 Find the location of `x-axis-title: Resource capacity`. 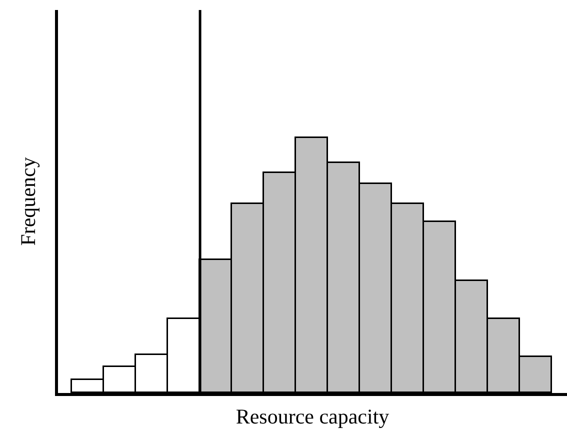

x-axis-title: Resource capacity is located at coordinates (313, 416).